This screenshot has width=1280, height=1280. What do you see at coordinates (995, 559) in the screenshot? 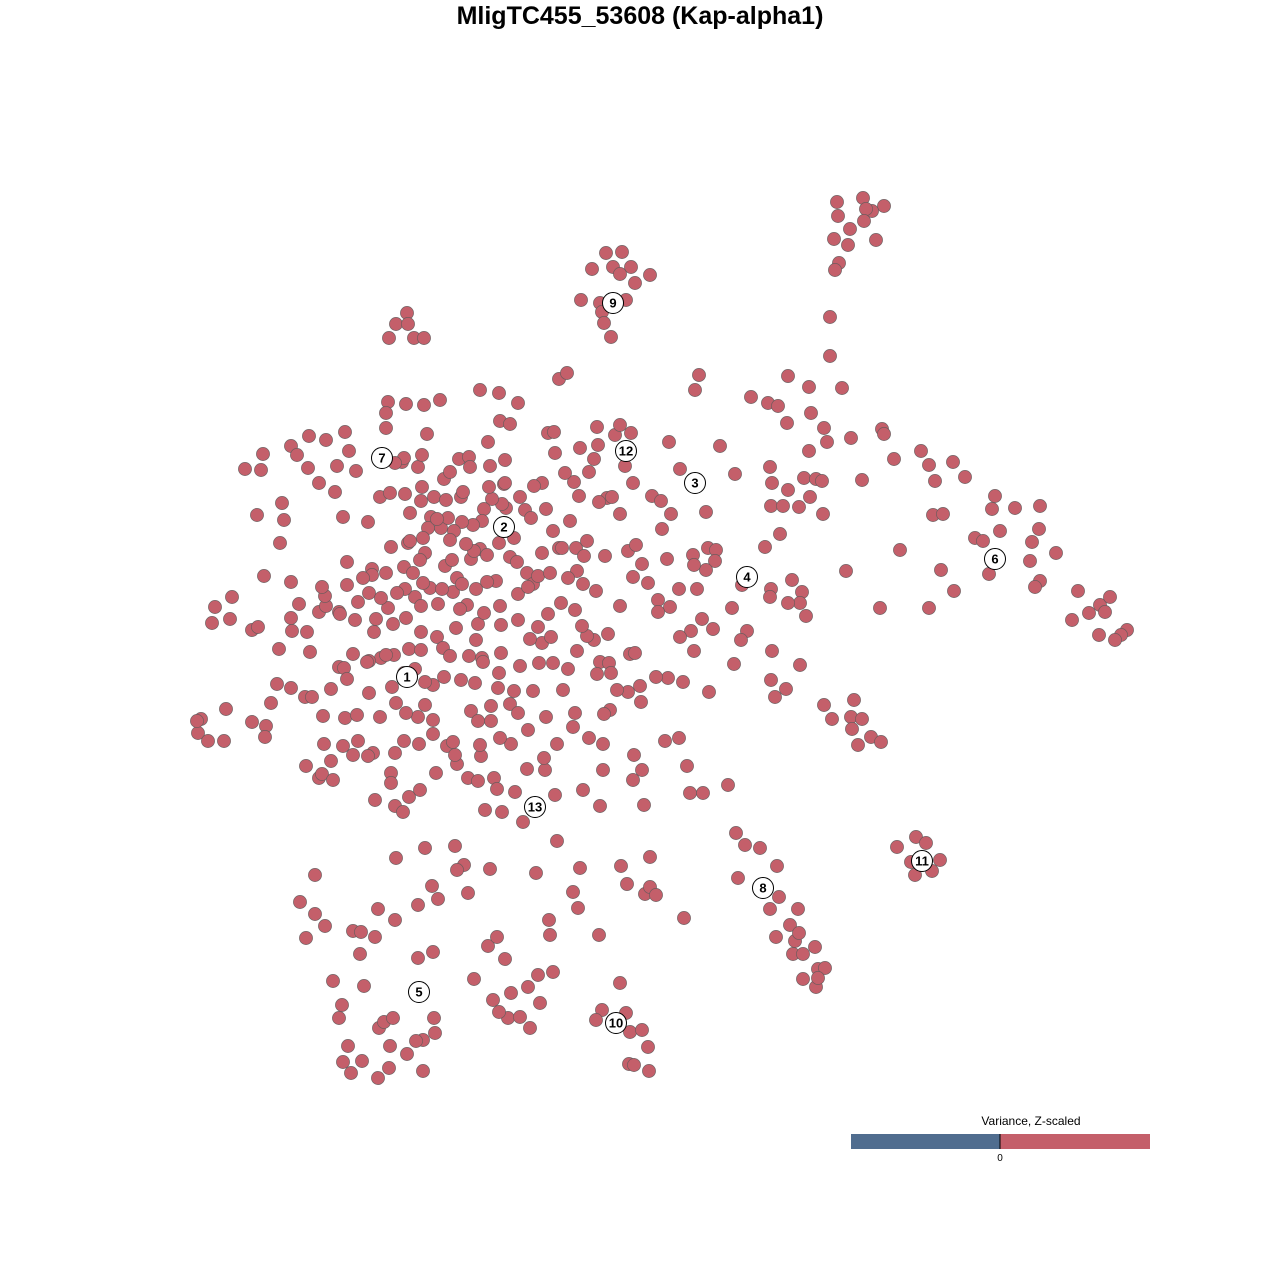
I see `cluster-label-6: 6` at bounding box center [995, 559].